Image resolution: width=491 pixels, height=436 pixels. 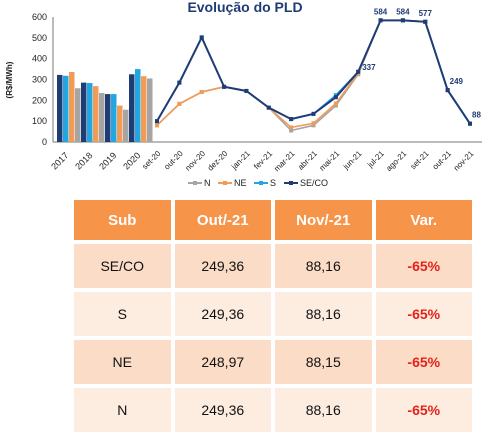 I want to click on cell-sub: NE, so click(x=122, y=362).